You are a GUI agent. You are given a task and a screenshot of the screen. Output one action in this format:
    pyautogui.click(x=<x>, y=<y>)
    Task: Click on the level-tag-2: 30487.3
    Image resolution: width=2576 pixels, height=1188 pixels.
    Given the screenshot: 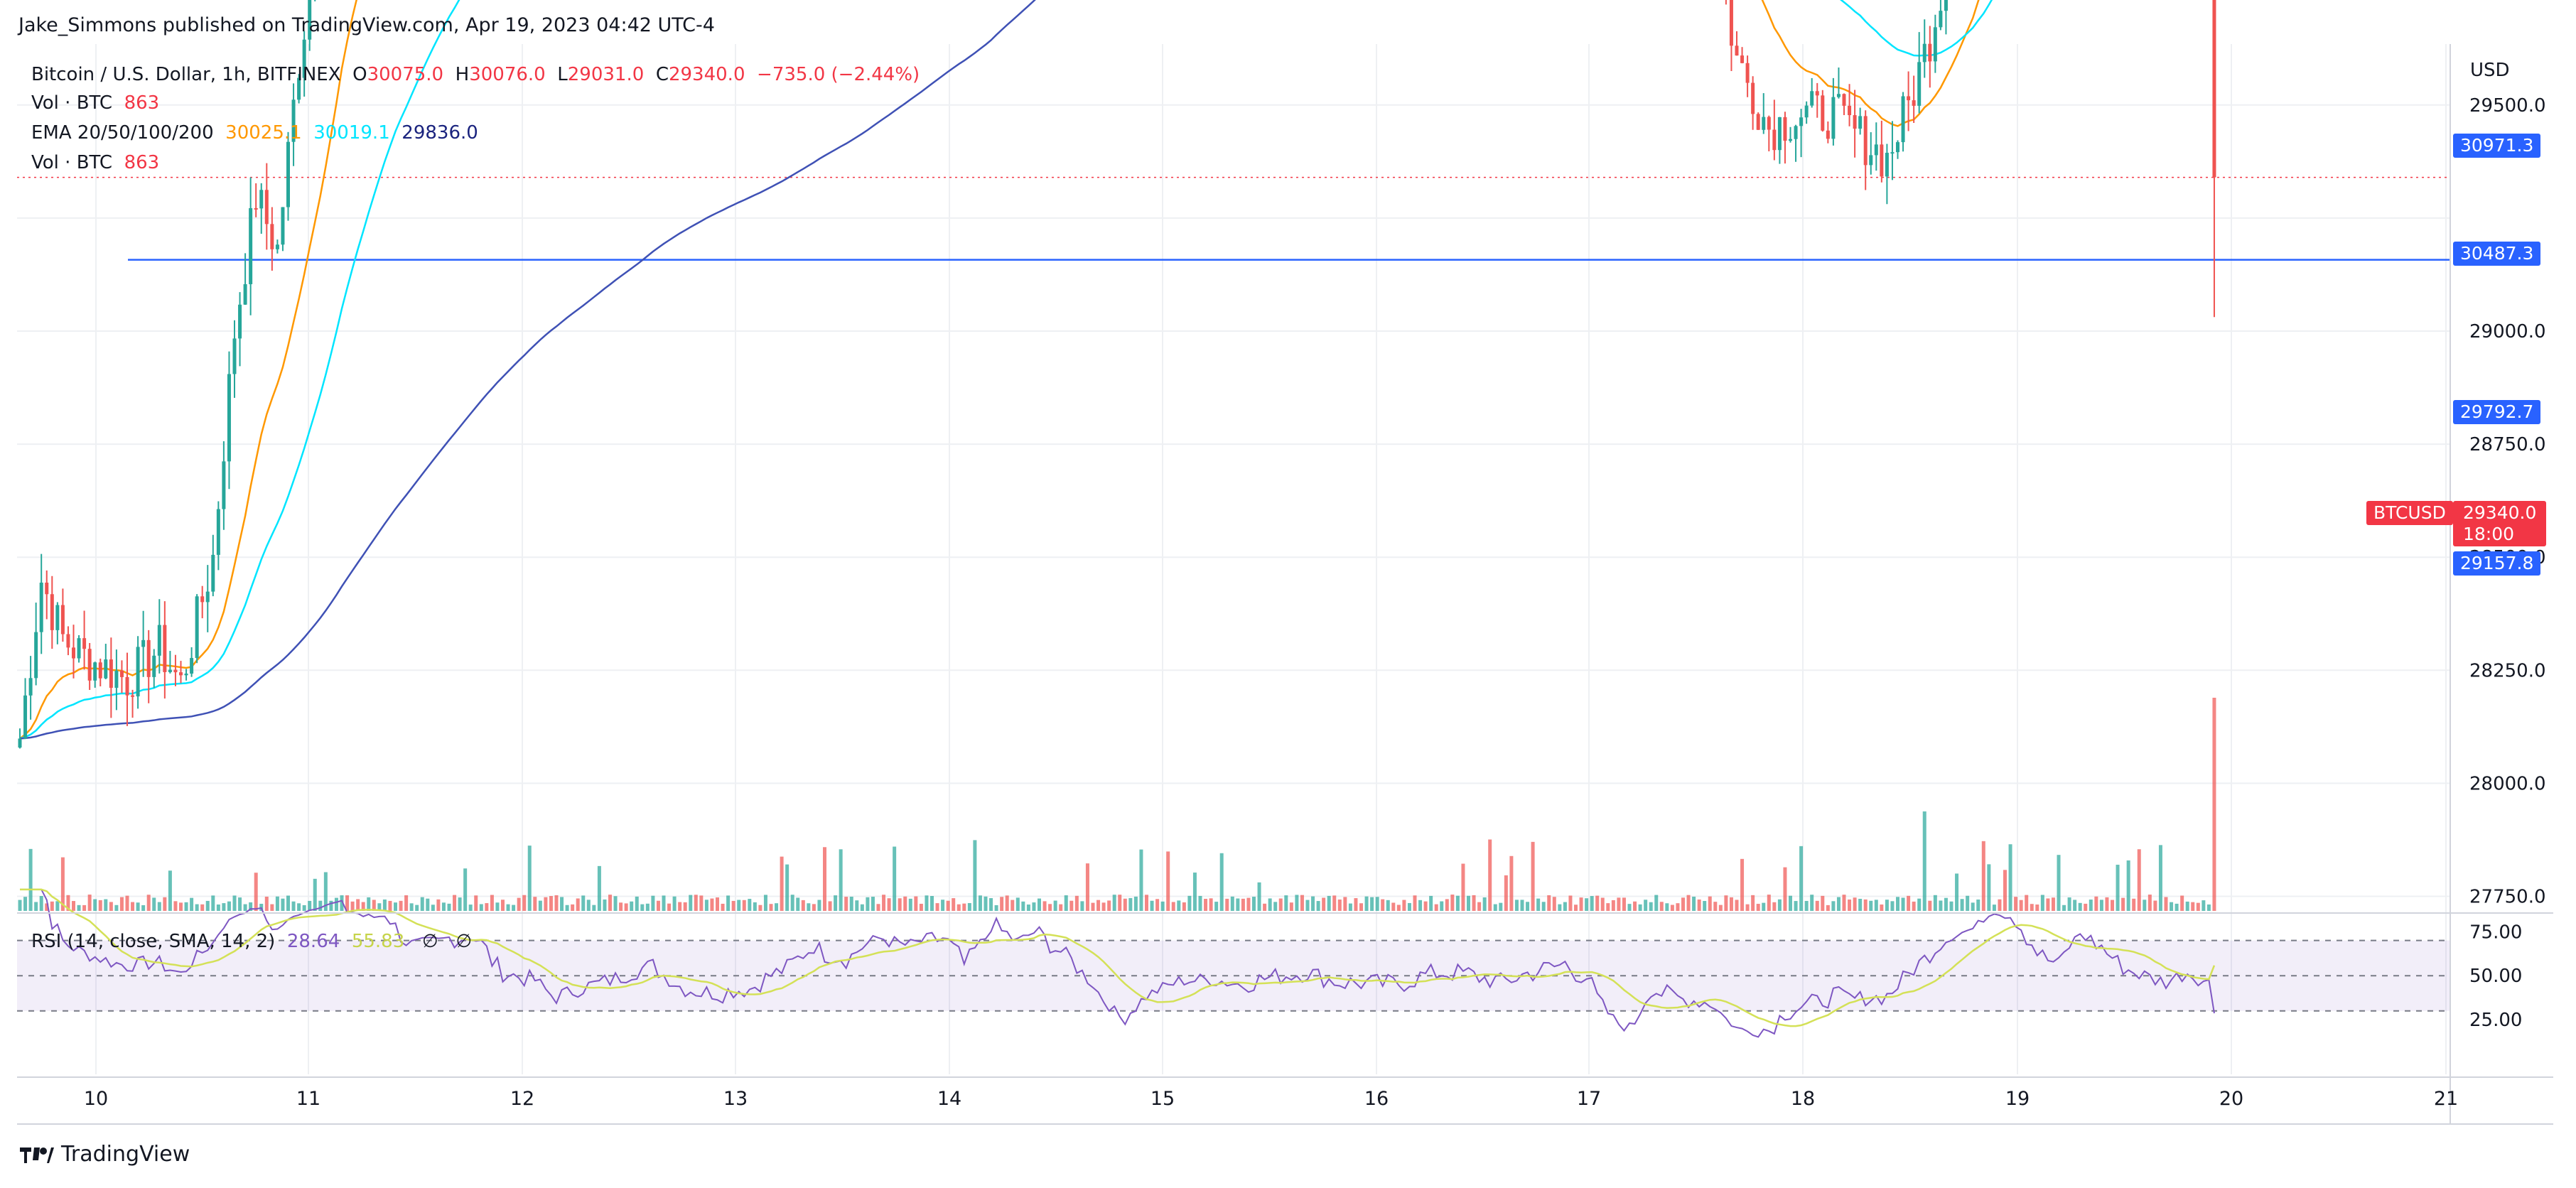 What is the action you would take?
    pyautogui.click(x=2497, y=254)
    